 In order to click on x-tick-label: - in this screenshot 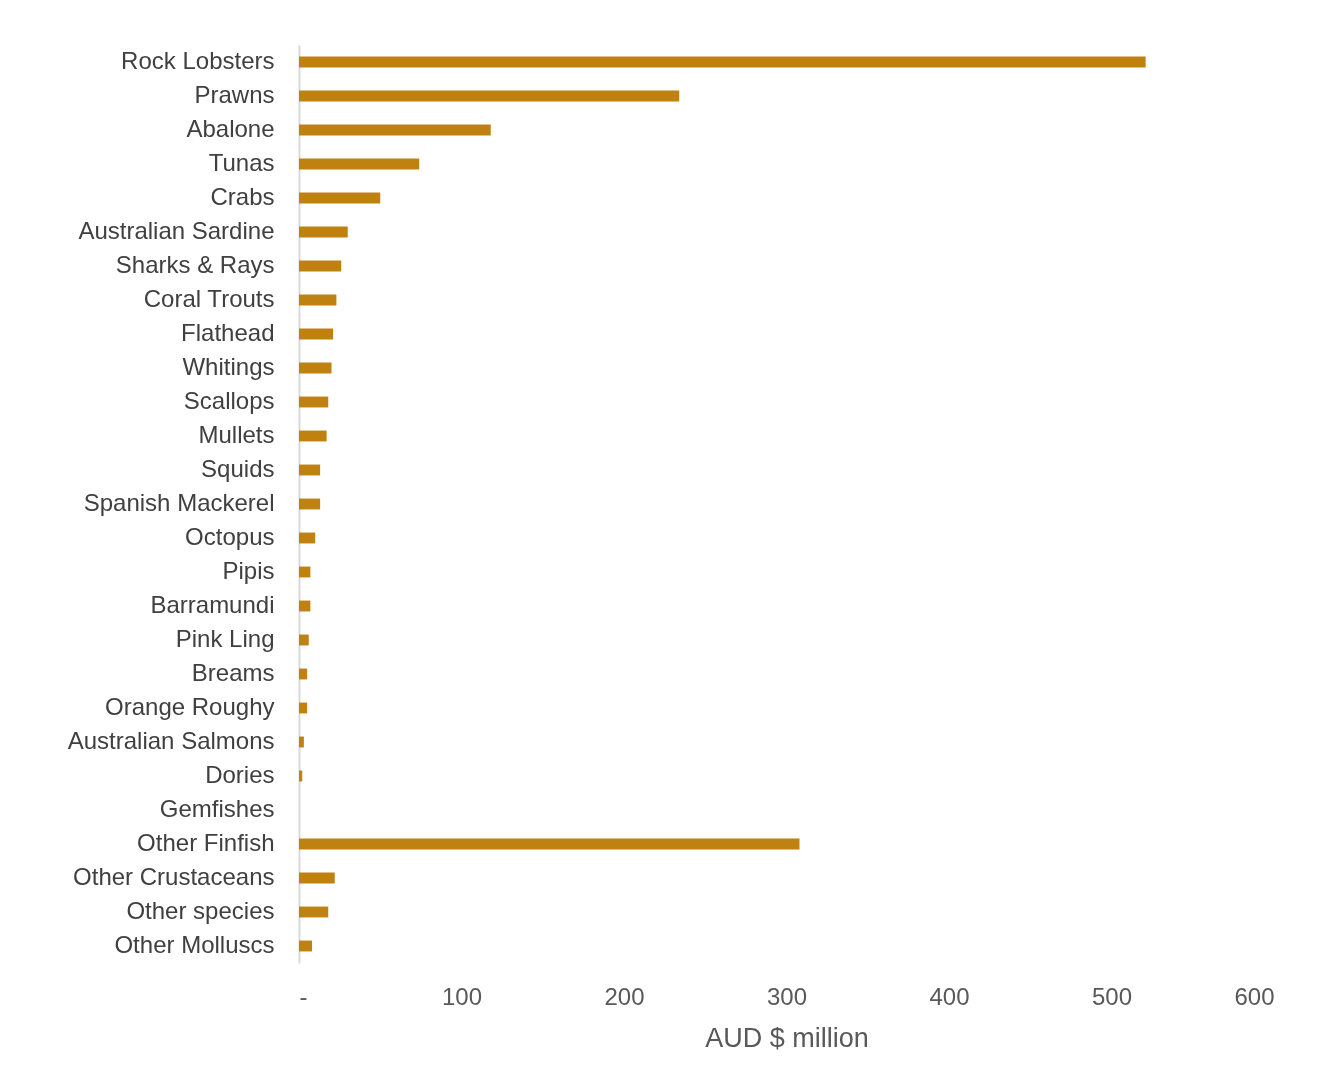, I will do `click(303, 996)`.